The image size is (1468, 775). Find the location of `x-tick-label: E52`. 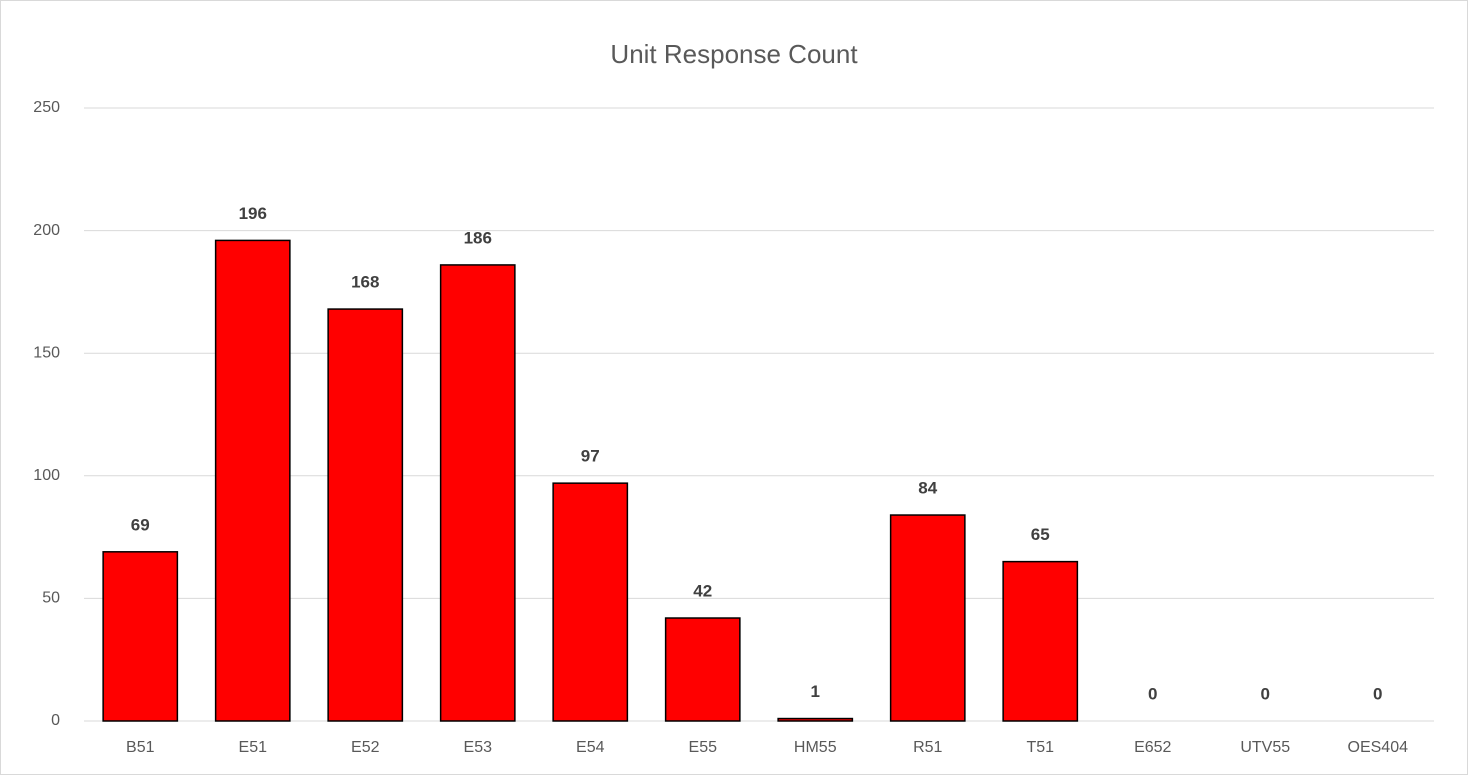

x-tick-label: E52 is located at coordinates (365, 747).